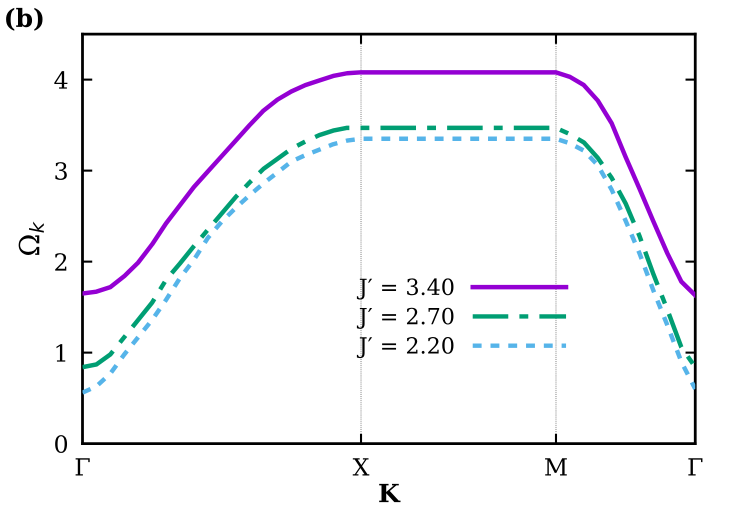  Describe the element at coordinates (60, 262) in the screenshot. I see `y-tick-label: 2` at that location.